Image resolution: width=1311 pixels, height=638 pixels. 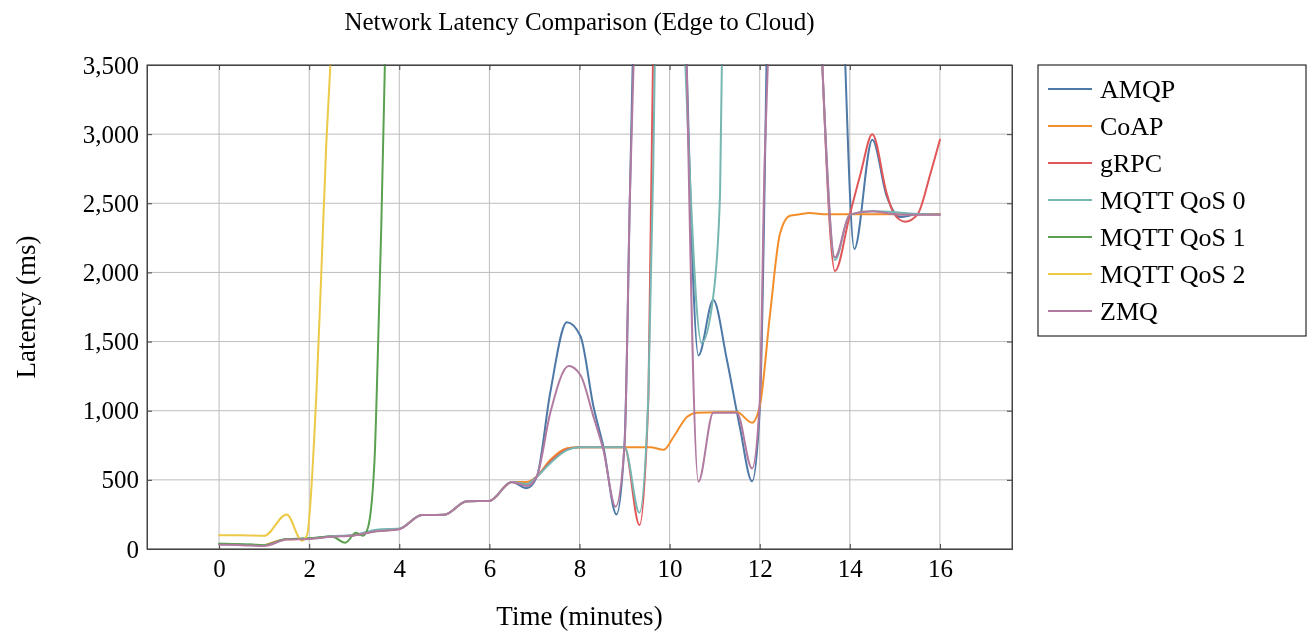 What do you see at coordinates (110, 272) in the screenshot?
I see `y-tick-label: 2,000` at bounding box center [110, 272].